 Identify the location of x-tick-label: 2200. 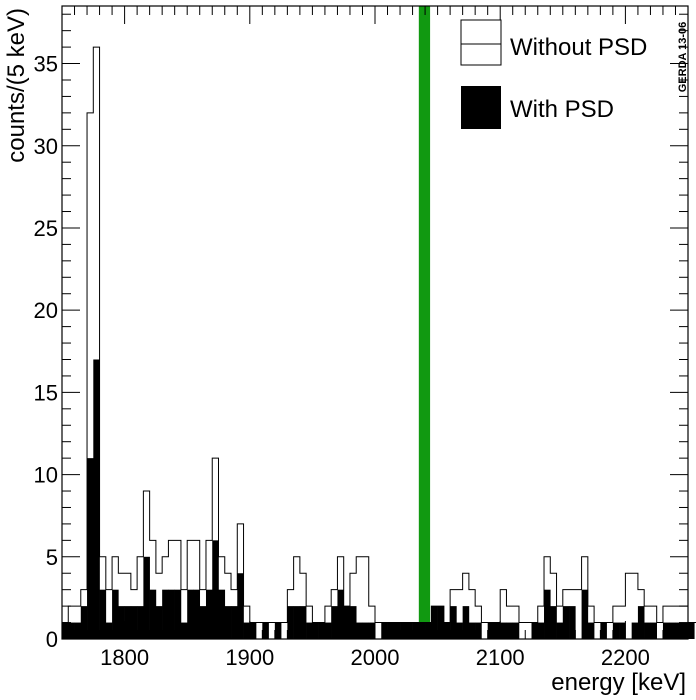
(625, 657).